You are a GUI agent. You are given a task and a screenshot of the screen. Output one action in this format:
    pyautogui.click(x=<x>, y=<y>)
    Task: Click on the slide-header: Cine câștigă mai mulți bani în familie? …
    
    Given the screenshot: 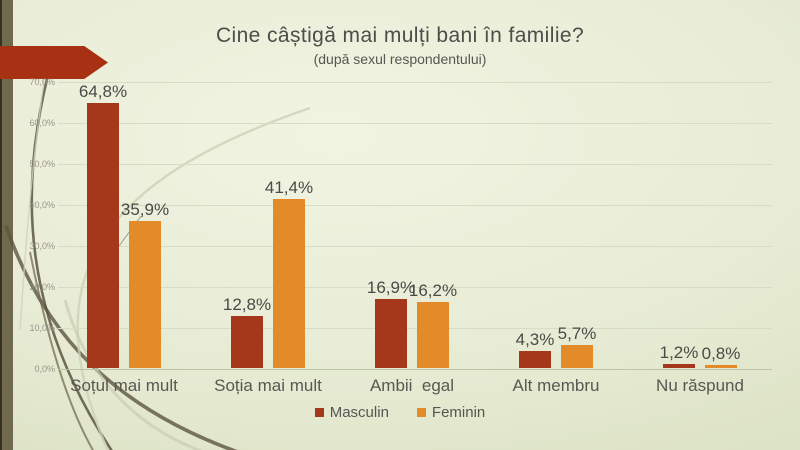 What is the action you would take?
    pyautogui.click(x=400, y=45)
    